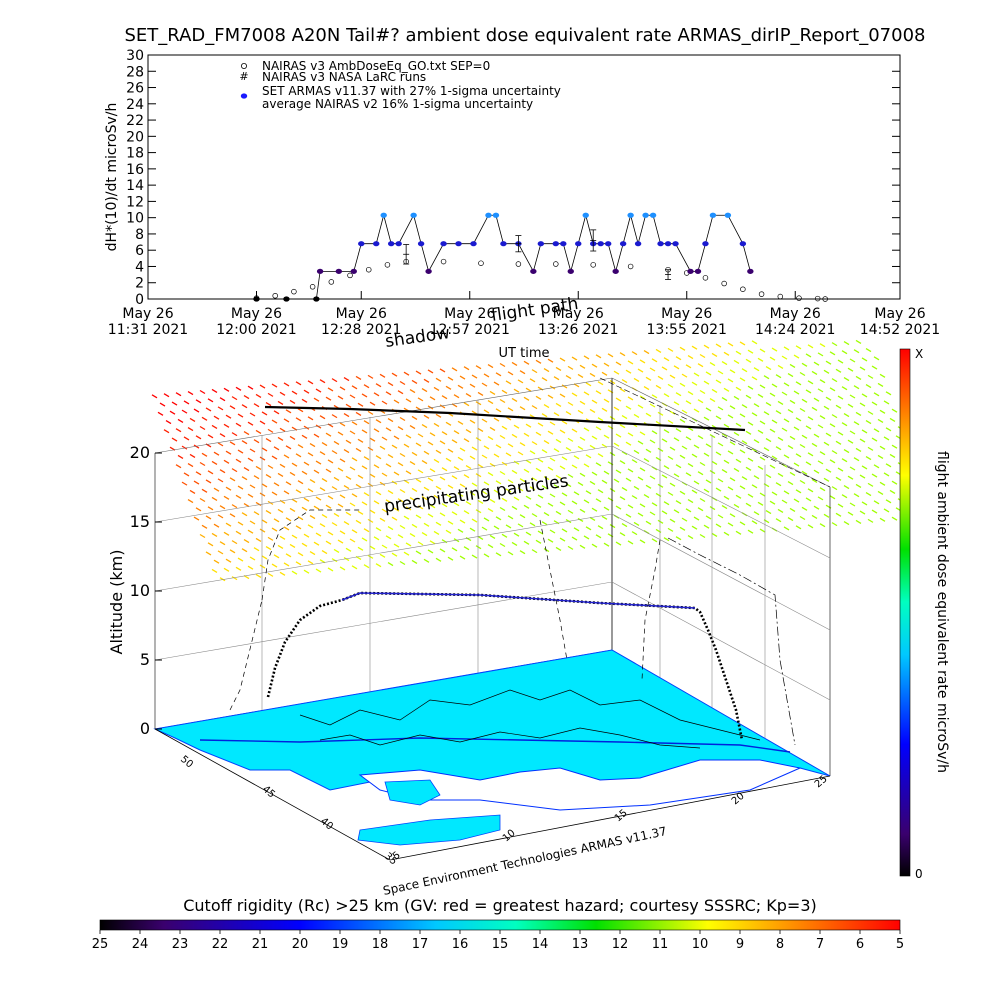  I want to click on longitude-tick-label: 20, so click(738, 799).